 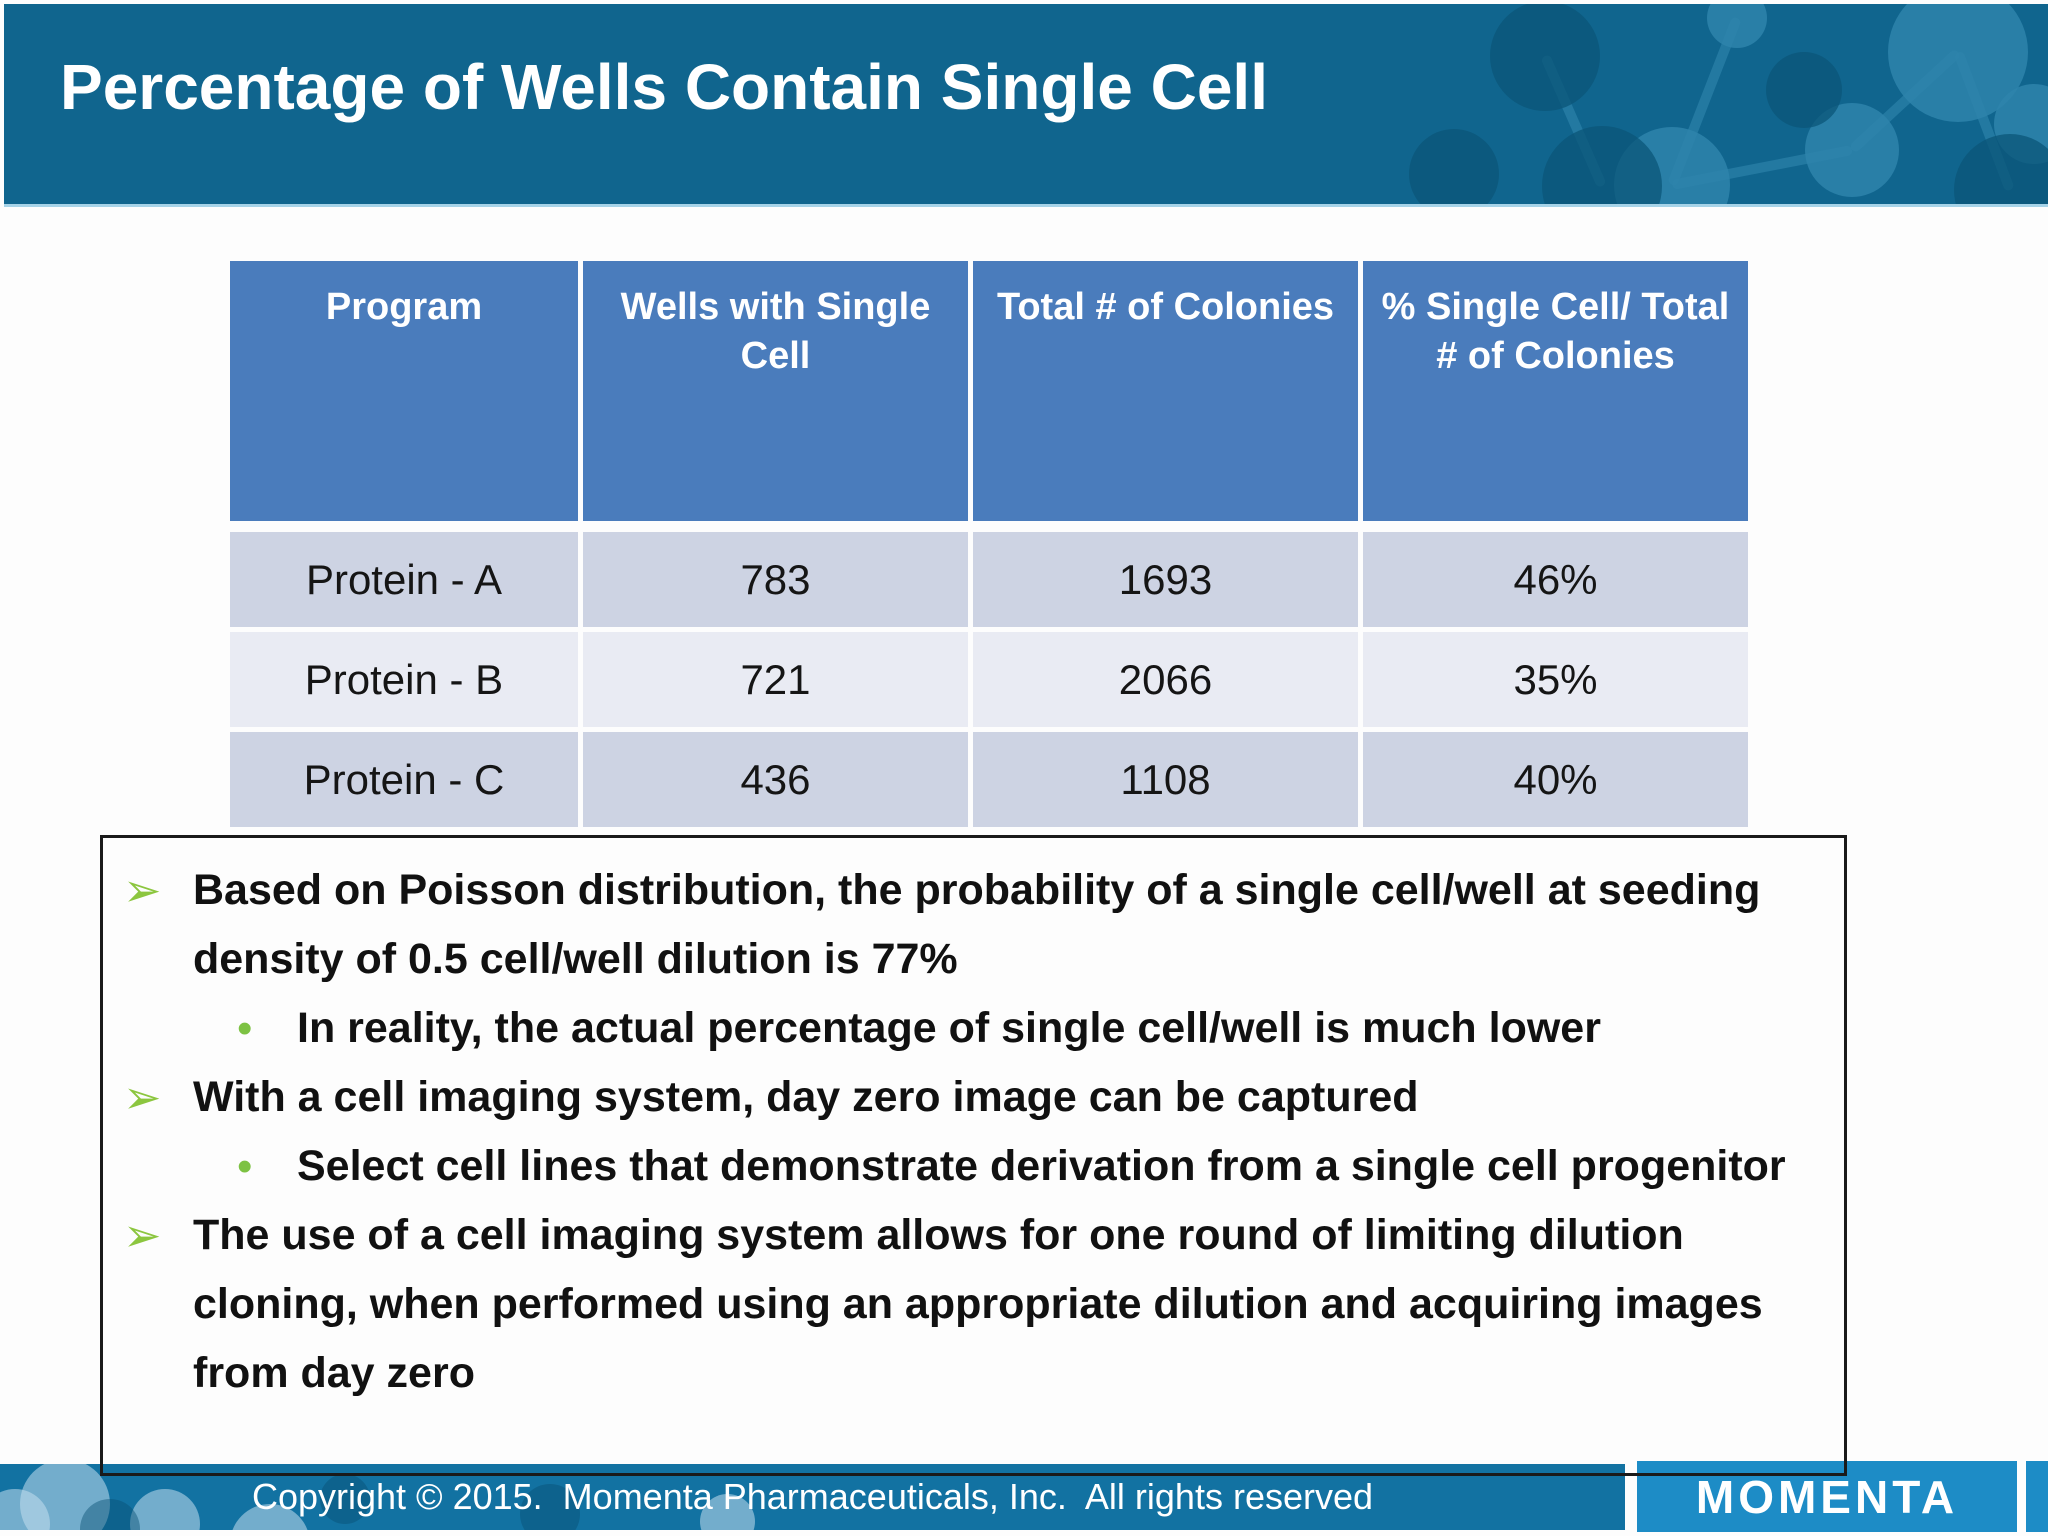 What do you see at coordinates (1555, 779) in the screenshot?
I see `cell-percent: 40%` at bounding box center [1555, 779].